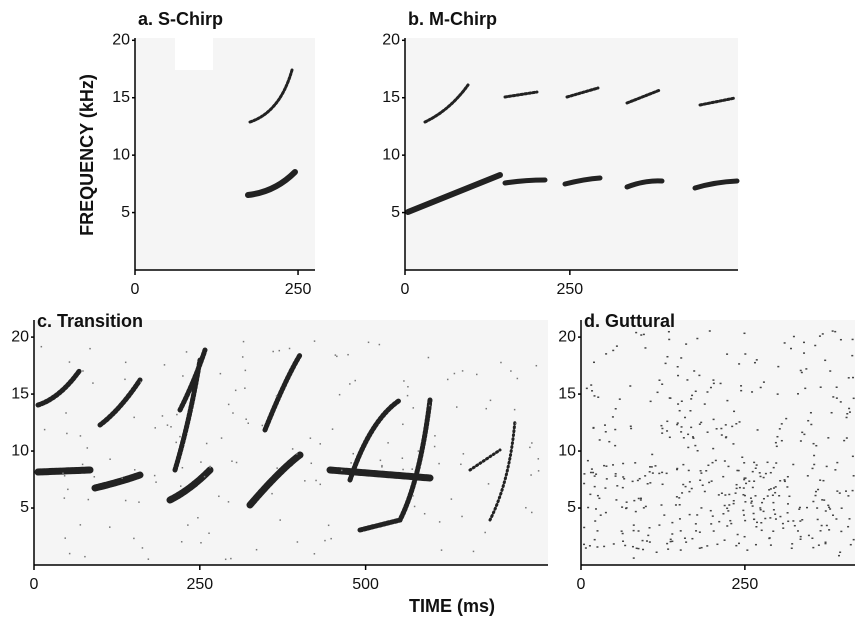 The image size is (857, 623). Describe the element at coordinates (571, 507) in the screenshot. I see `y-tick-label: 5` at that location.